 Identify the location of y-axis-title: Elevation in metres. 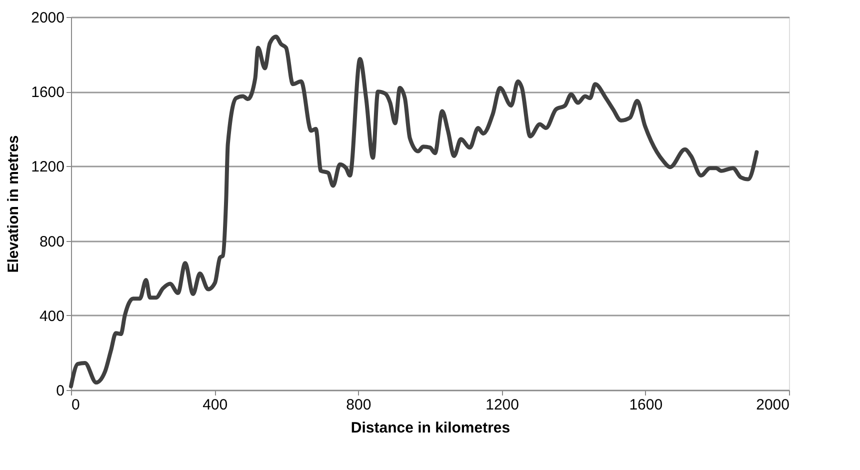
(13, 204).